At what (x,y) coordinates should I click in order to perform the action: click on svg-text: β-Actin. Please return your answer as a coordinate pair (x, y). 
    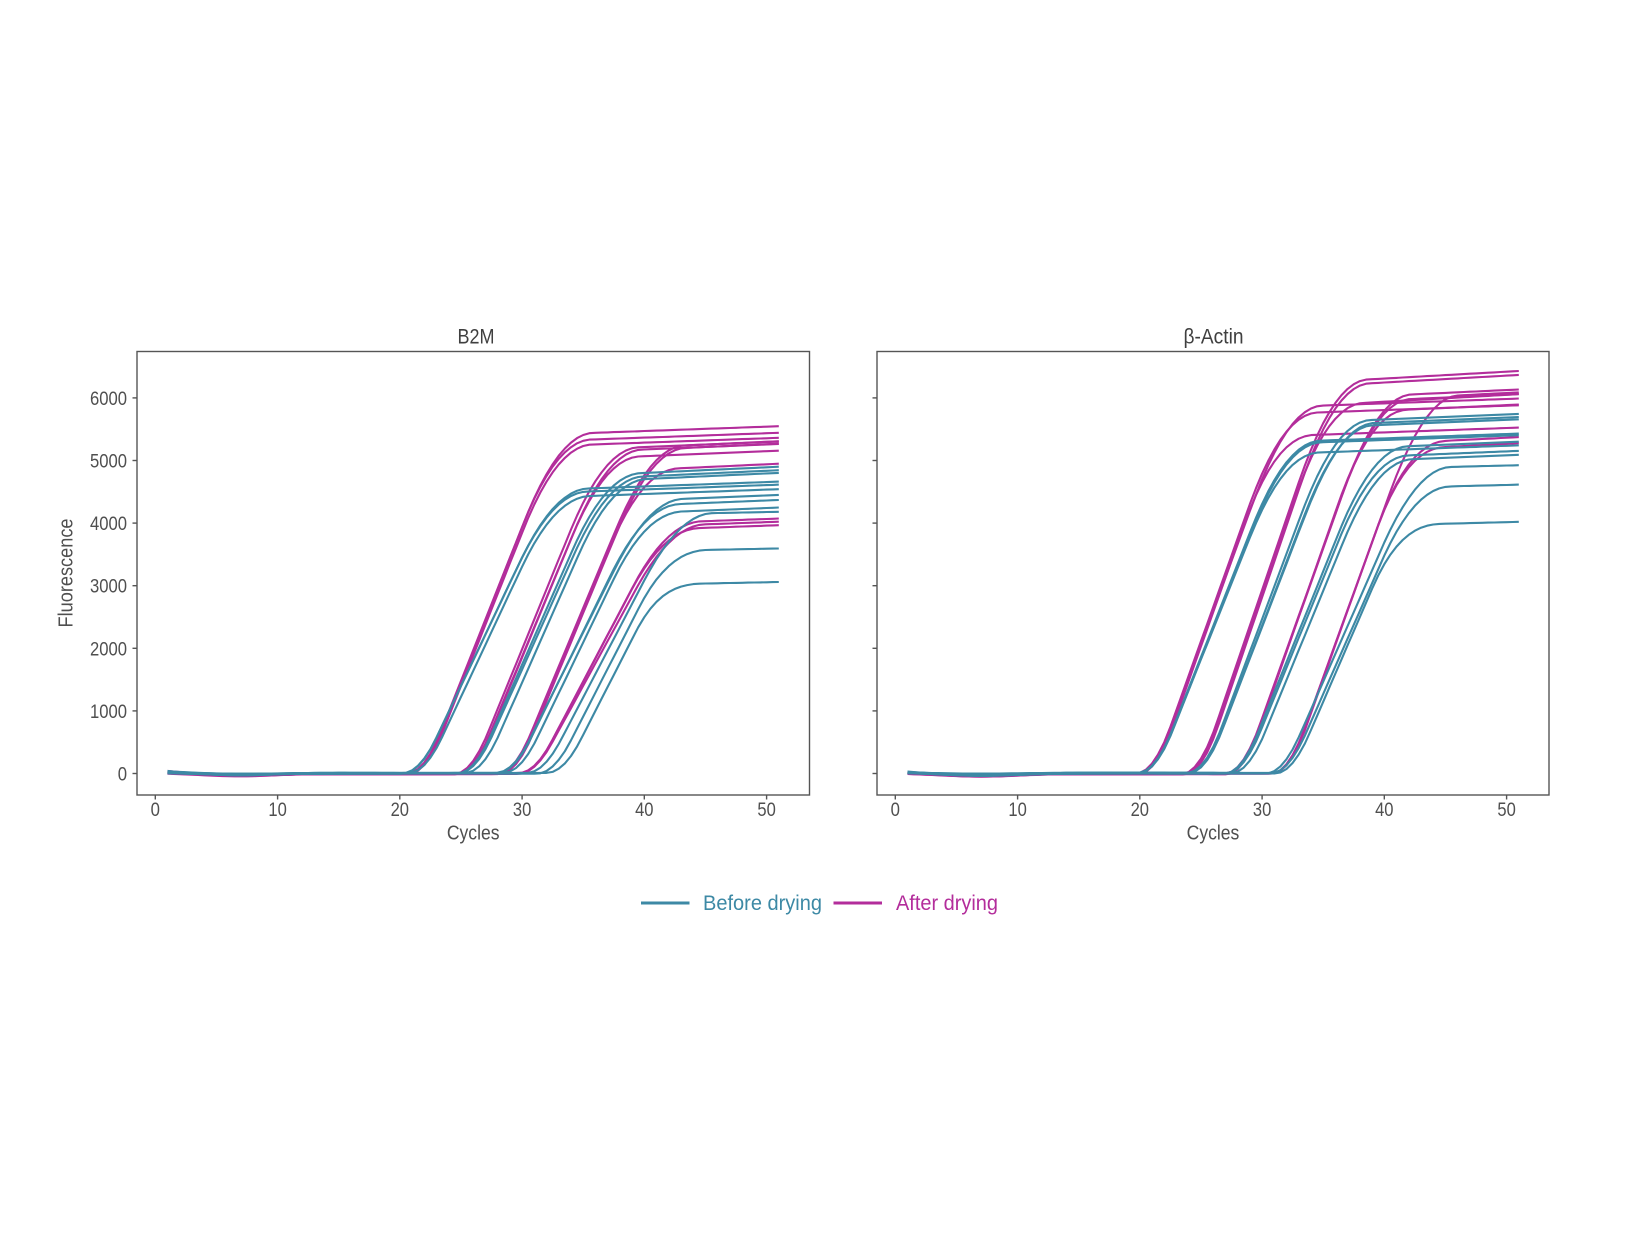
    Looking at the image, I should click on (1214, 337).